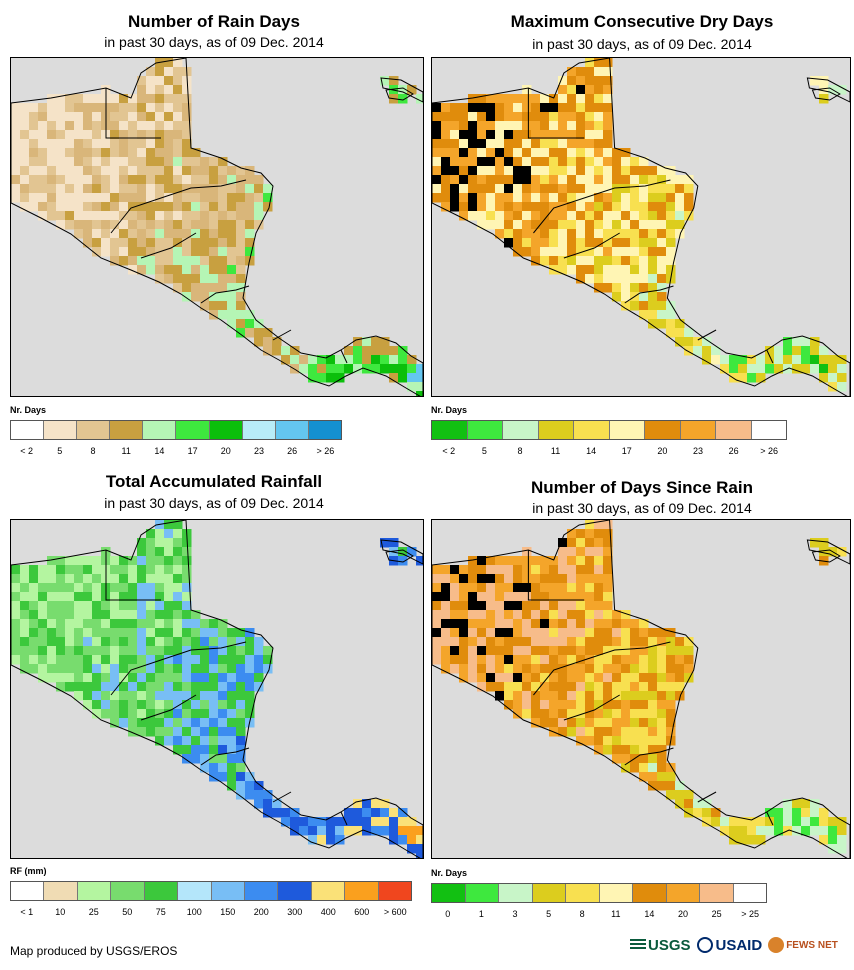 The image size is (854, 970). What do you see at coordinates (642, 21) in the screenshot?
I see `panel-title: Maximum Consecutive Dry Days` at bounding box center [642, 21].